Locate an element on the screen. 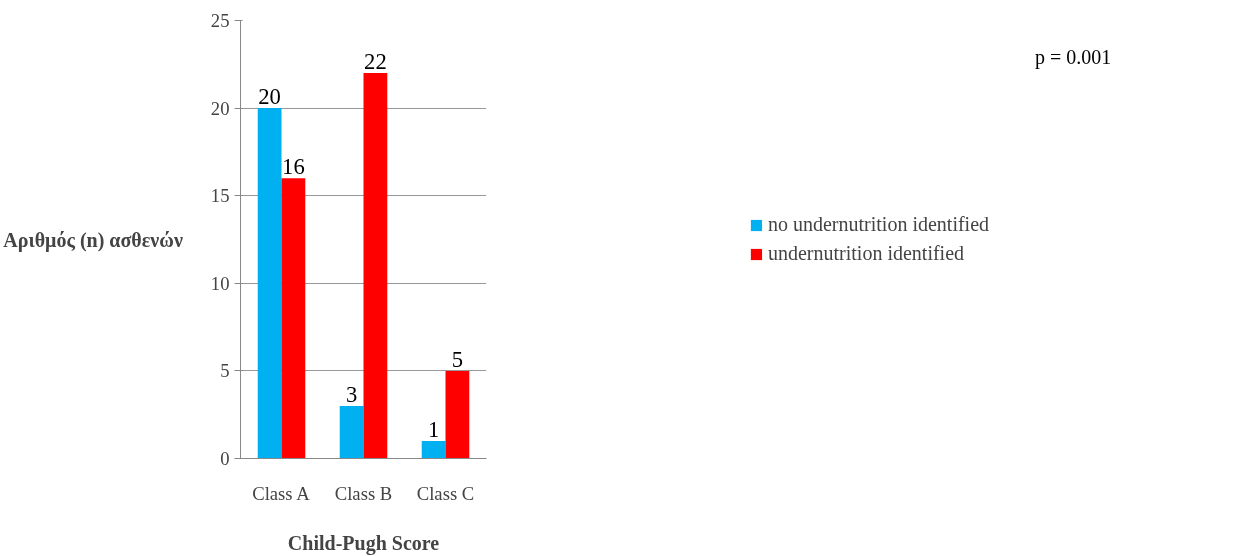 This screenshot has width=1252, height=556. legend-label: undernutrition identified is located at coordinates (866, 253).